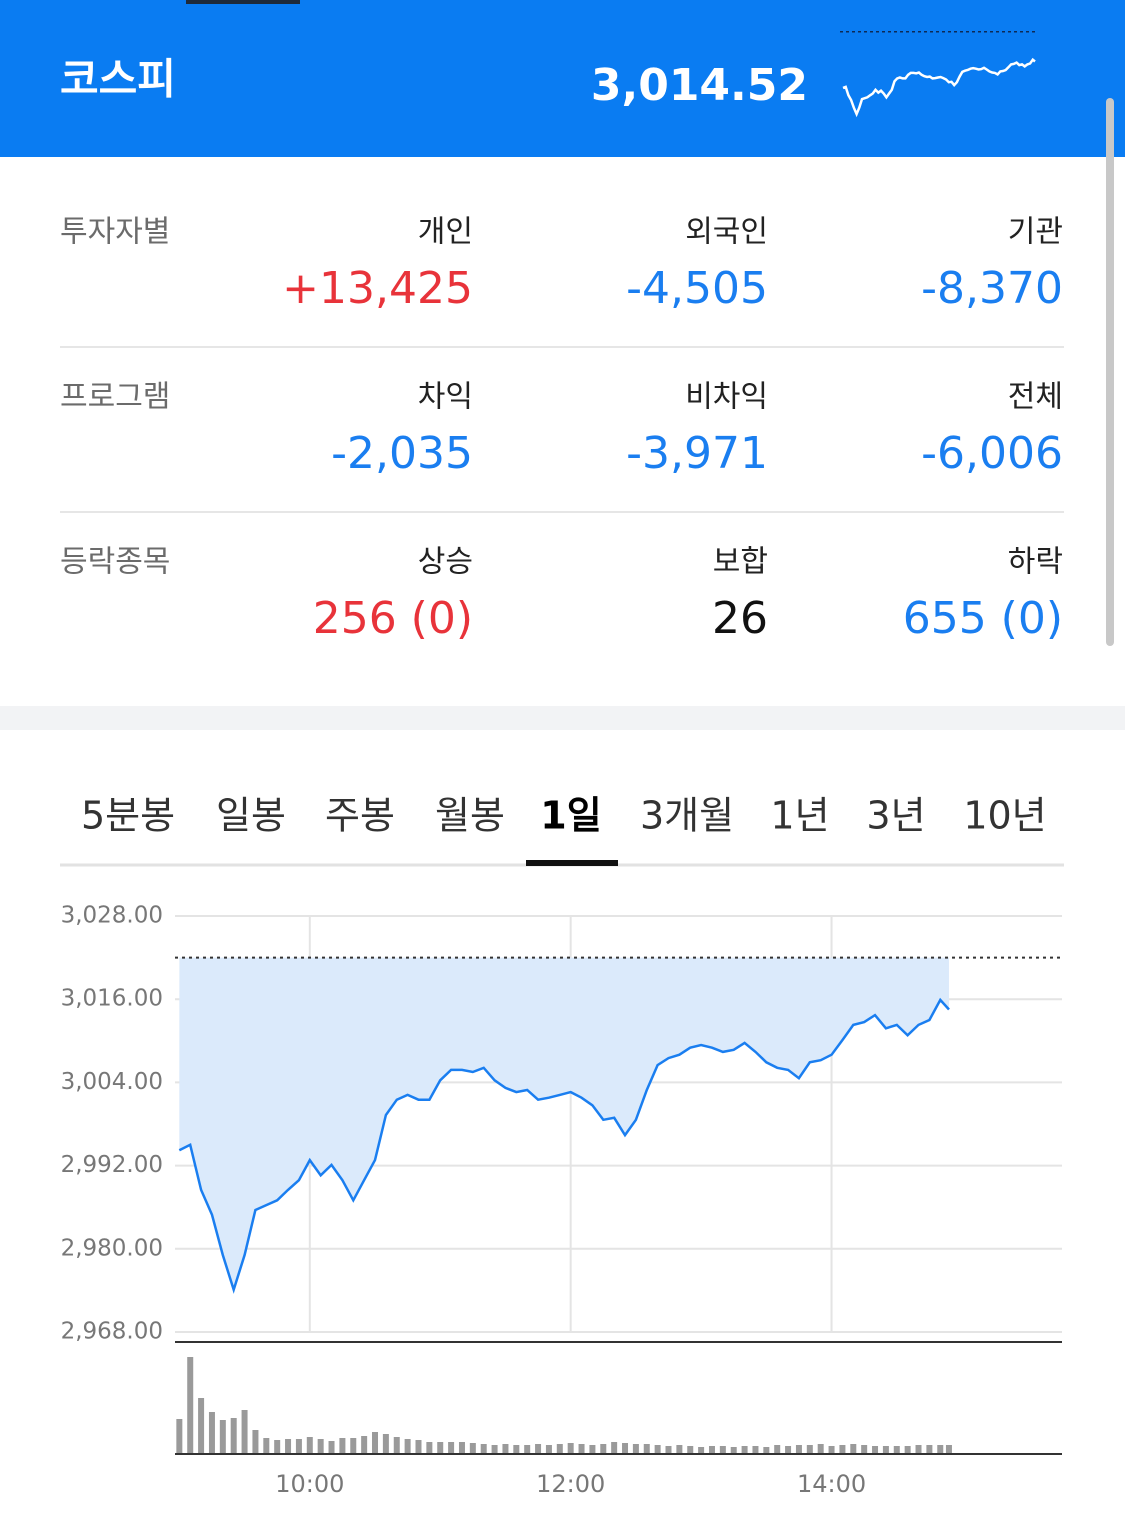  I want to click on period-tab: 10년, so click(1004, 816).